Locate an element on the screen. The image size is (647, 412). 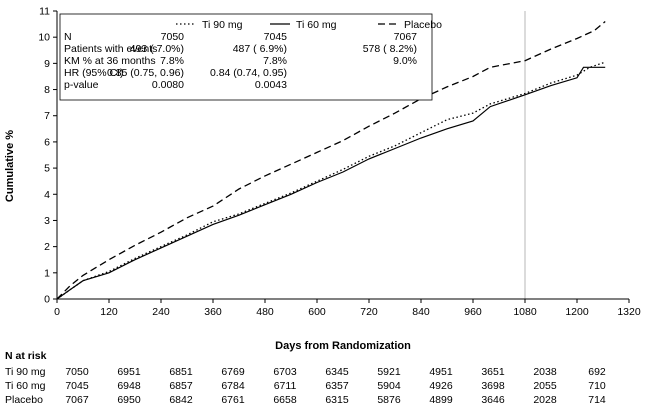
y-tick-label: 5 is located at coordinates (47, 169).